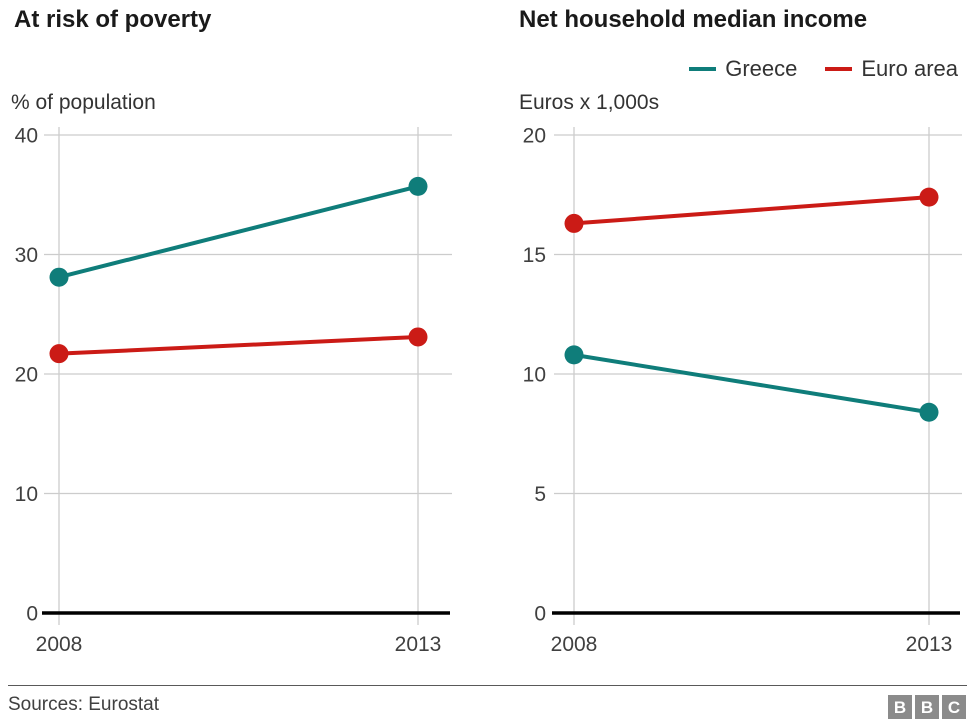 The image size is (976, 727). Describe the element at coordinates (839, 69) in the screenshot. I see `euro-area-line-swatch` at that location.